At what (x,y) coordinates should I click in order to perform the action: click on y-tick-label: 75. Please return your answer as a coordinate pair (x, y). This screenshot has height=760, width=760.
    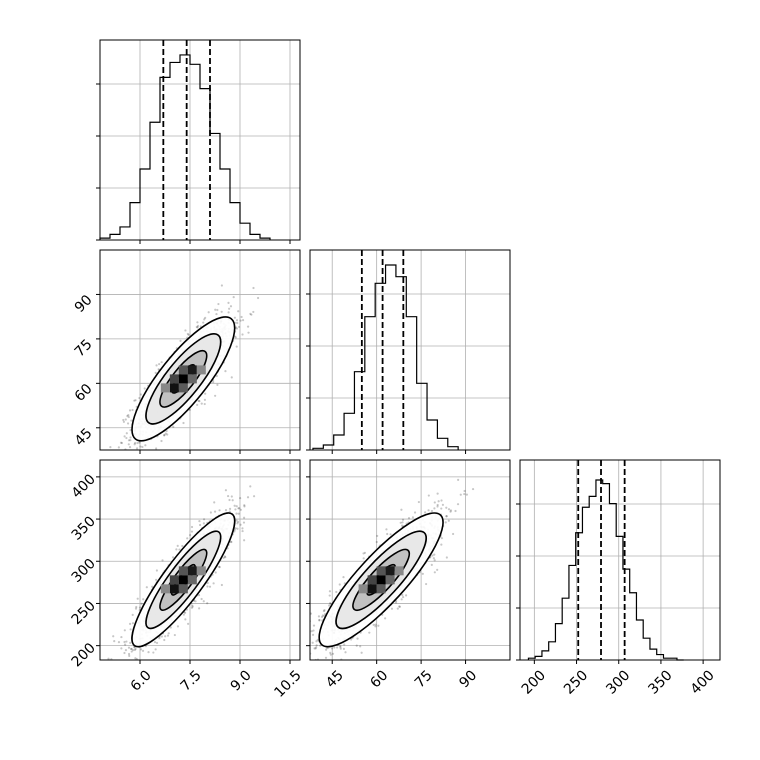
    Looking at the image, I should click on (84, 348).